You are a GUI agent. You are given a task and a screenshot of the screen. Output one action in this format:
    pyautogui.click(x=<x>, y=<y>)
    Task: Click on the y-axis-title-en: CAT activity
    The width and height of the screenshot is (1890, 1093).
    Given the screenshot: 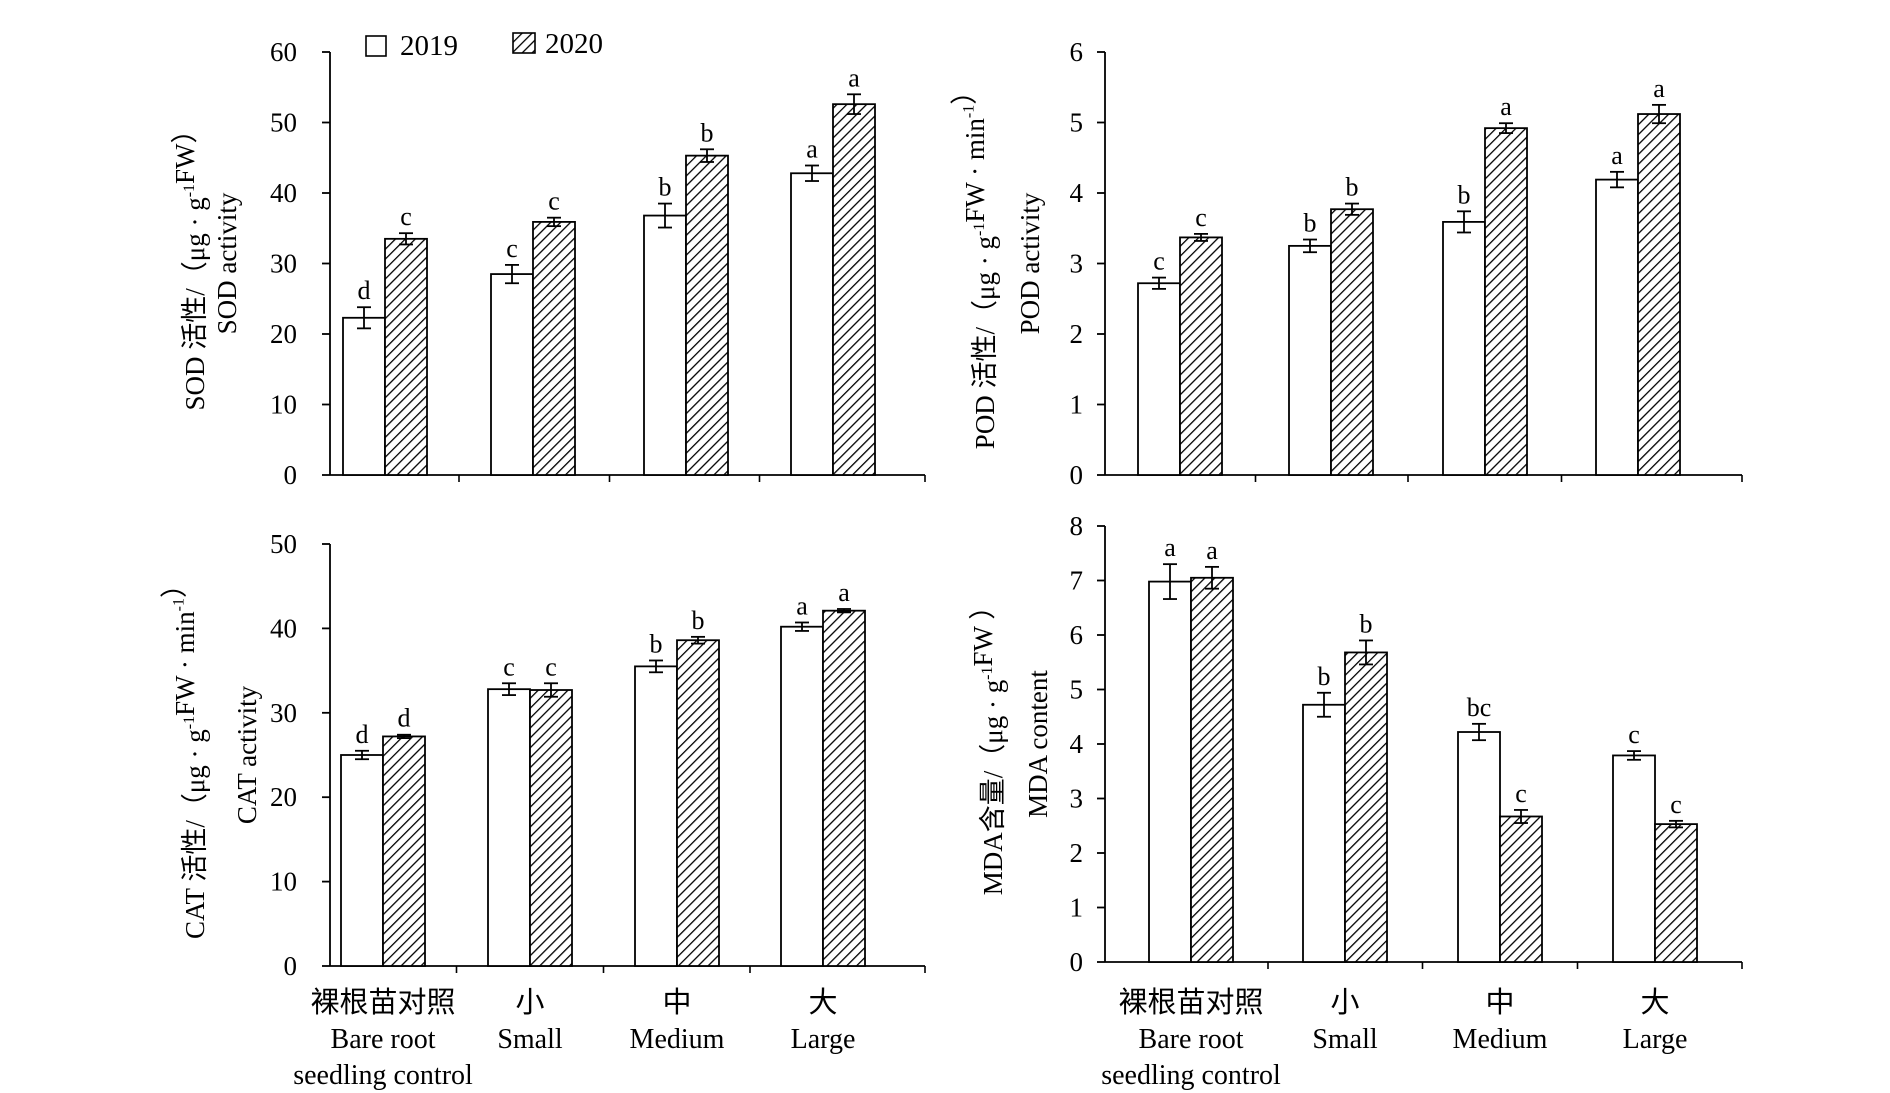 What is the action you would take?
    pyautogui.click(x=247, y=754)
    